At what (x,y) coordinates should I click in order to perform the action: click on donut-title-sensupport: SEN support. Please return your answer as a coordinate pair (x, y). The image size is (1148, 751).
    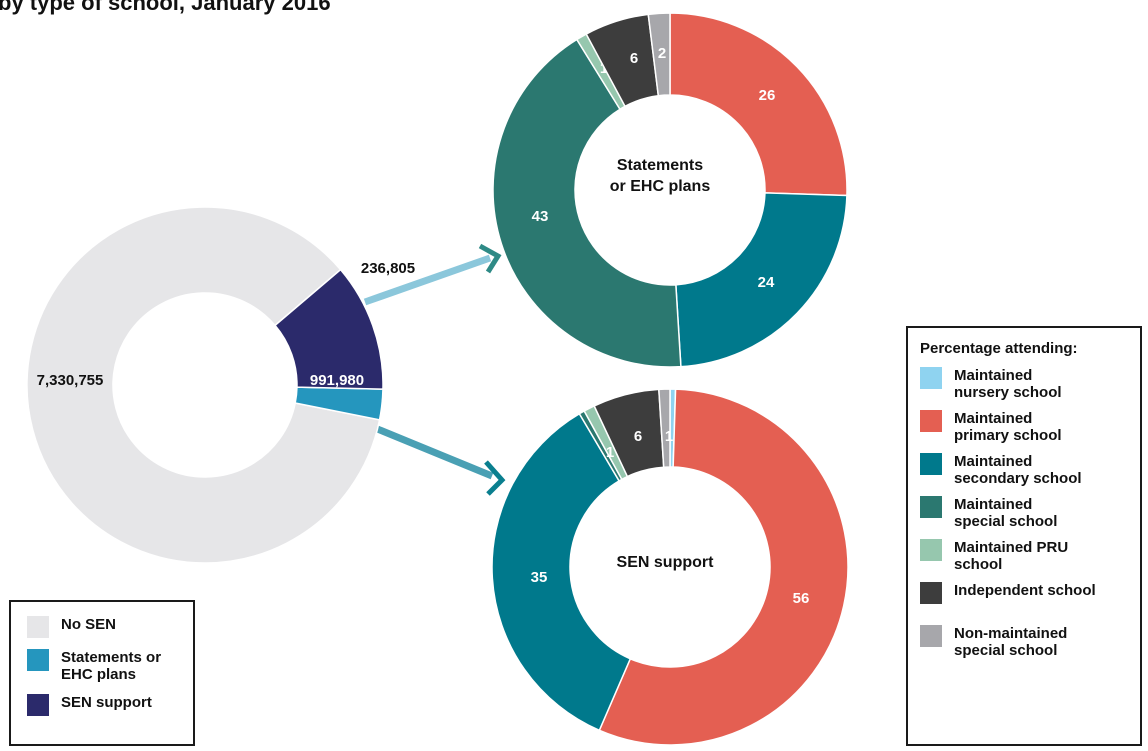
    Looking at the image, I should click on (666, 562).